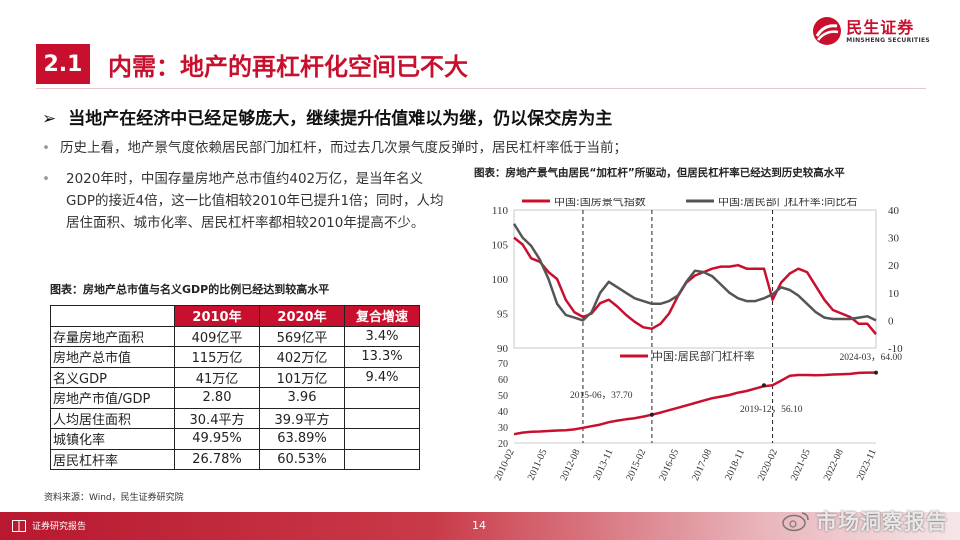 The image size is (960, 540). What do you see at coordinates (288, 67) in the screenshot?
I see `page-title: 内需：地产的再杠杆化空间已不大` at bounding box center [288, 67].